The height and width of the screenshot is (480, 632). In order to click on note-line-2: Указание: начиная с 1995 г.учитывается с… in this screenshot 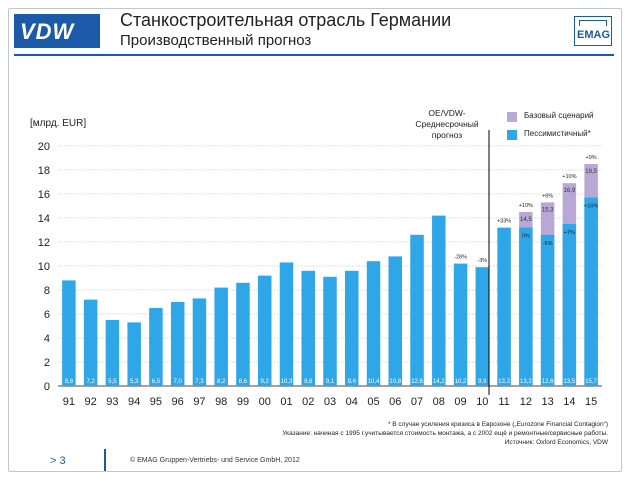, I will do `click(445, 433)`.